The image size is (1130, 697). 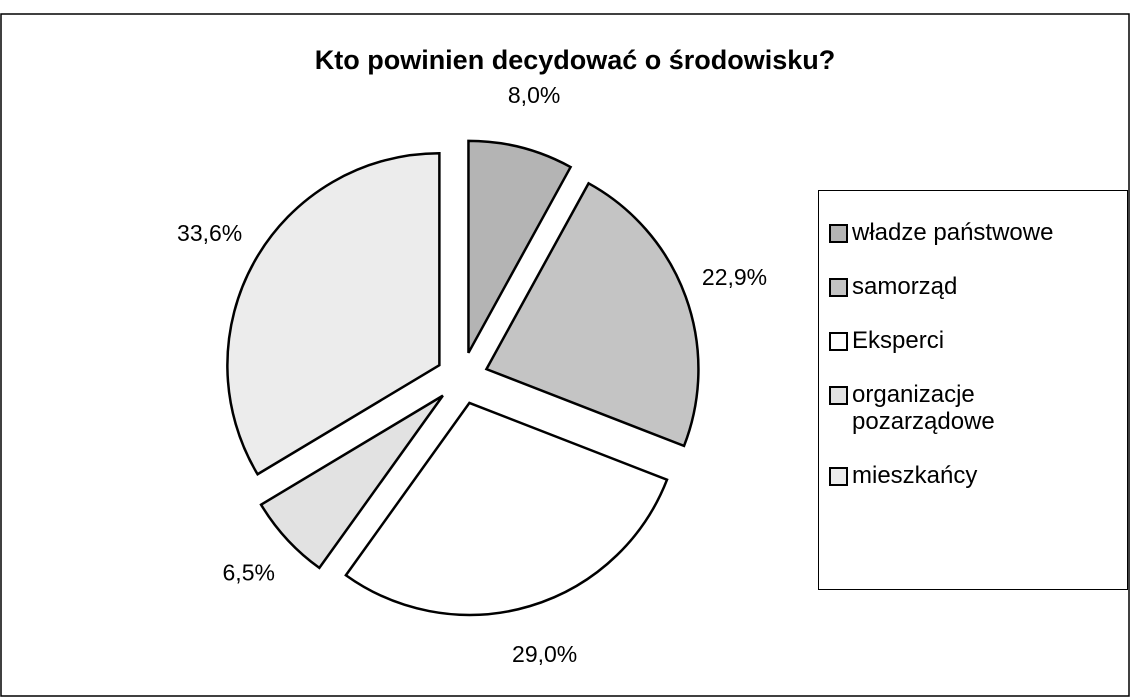 What do you see at coordinates (974, 340) in the screenshot?
I see `legend-item: Eksperci` at bounding box center [974, 340].